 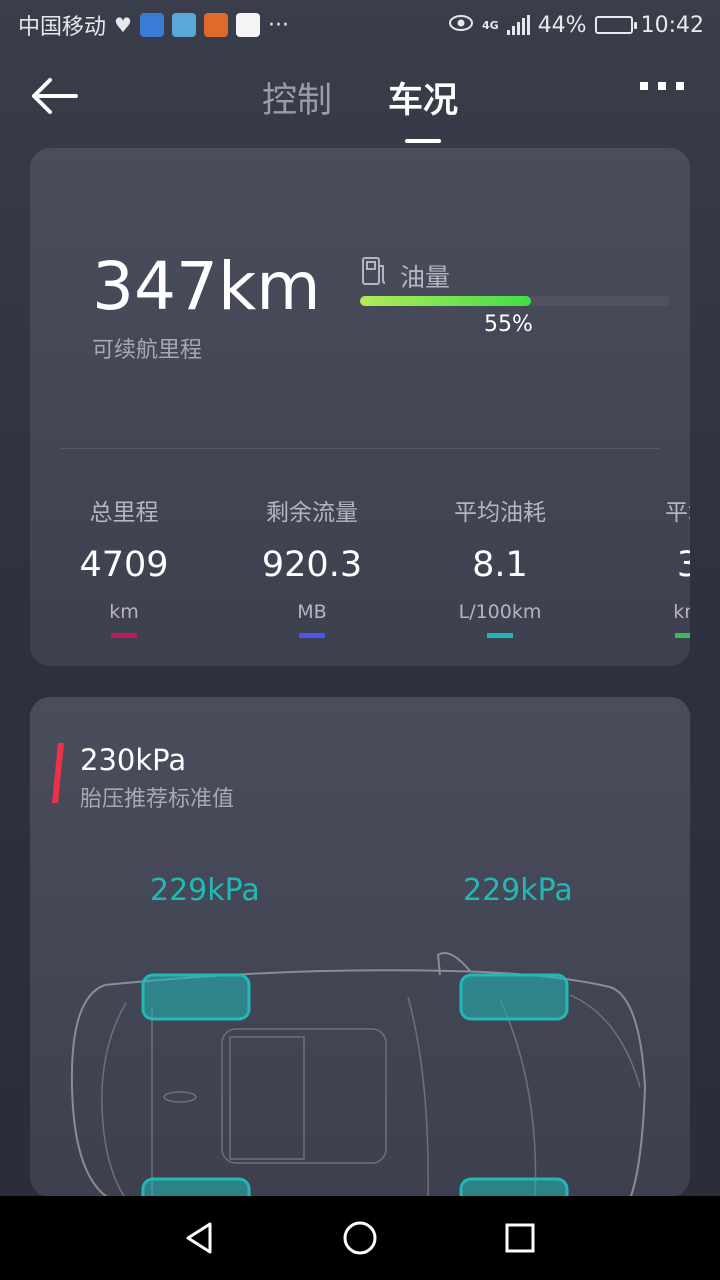 What do you see at coordinates (672, 25) in the screenshot?
I see `clock: 10:42` at bounding box center [672, 25].